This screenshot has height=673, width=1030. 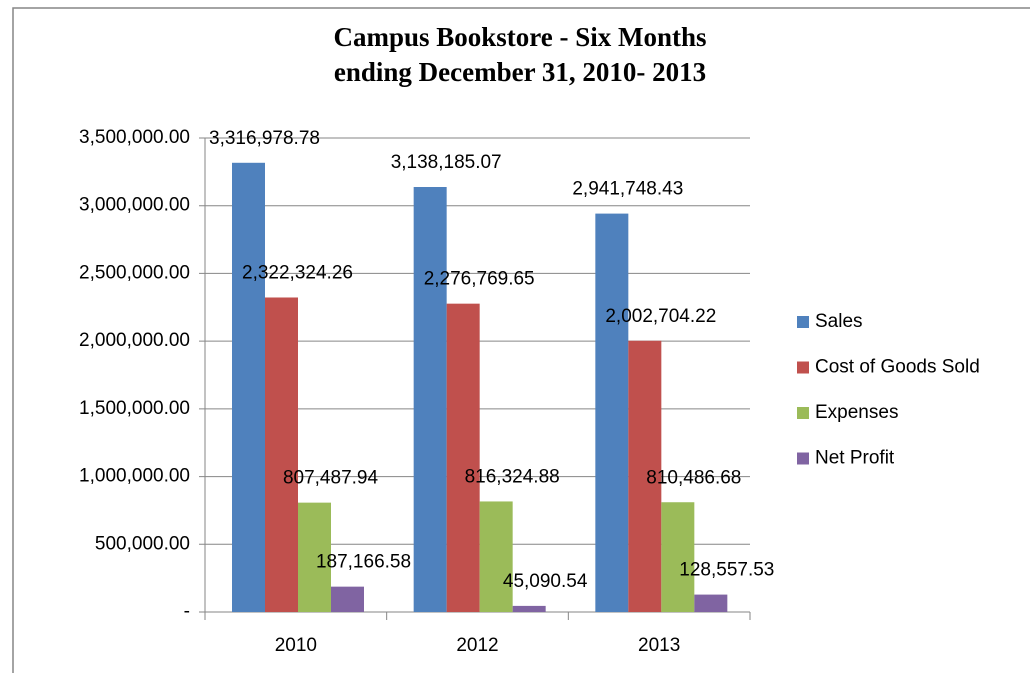 What do you see at coordinates (446, 162) in the screenshot?
I see `data-label: 3,138,185.07` at bounding box center [446, 162].